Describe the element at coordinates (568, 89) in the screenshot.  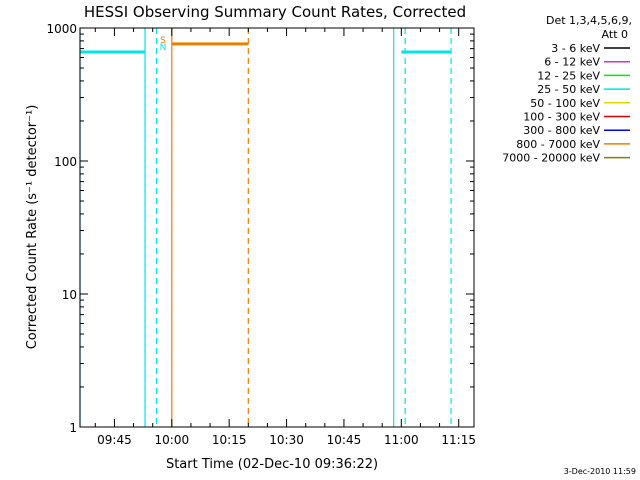
I see `legend-label: 25 - 50 keV` at that location.